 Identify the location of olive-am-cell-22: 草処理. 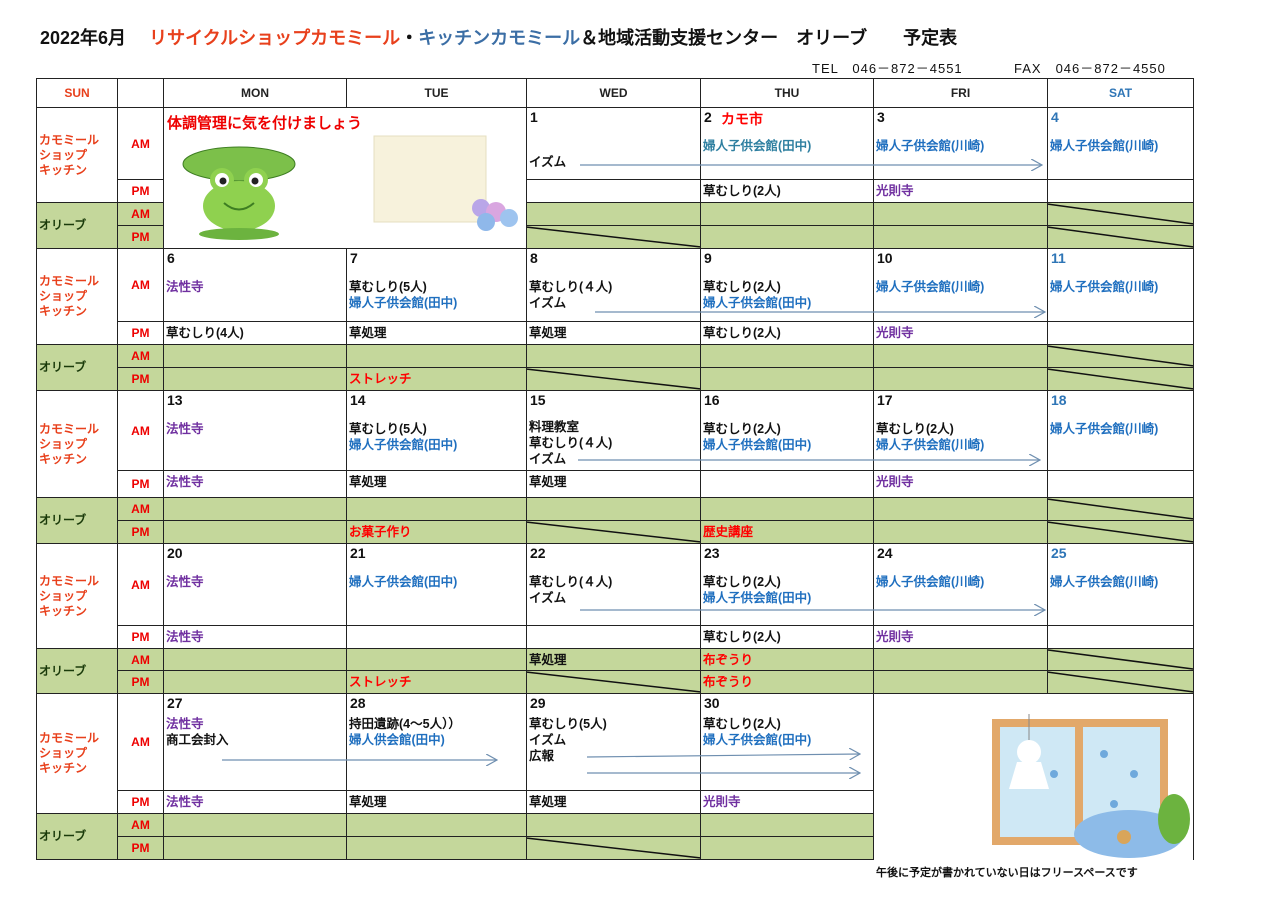
(613, 659).